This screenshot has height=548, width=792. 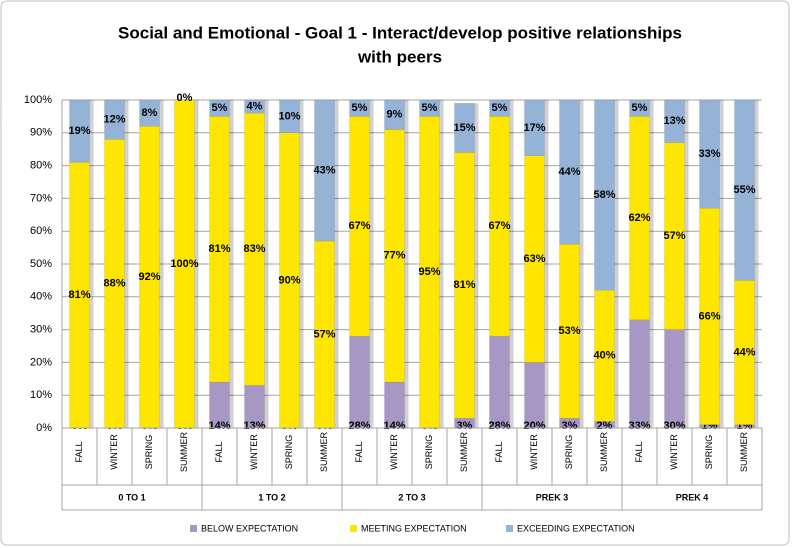 I want to click on value-label: 15%, so click(x=464, y=128).